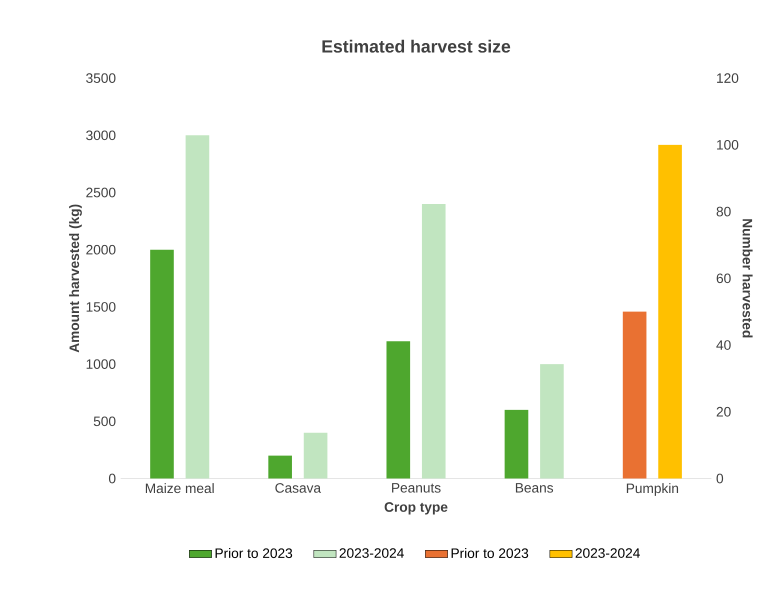  Describe the element at coordinates (723, 279) in the screenshot. I see `y2-tick-label: 60` at that location.